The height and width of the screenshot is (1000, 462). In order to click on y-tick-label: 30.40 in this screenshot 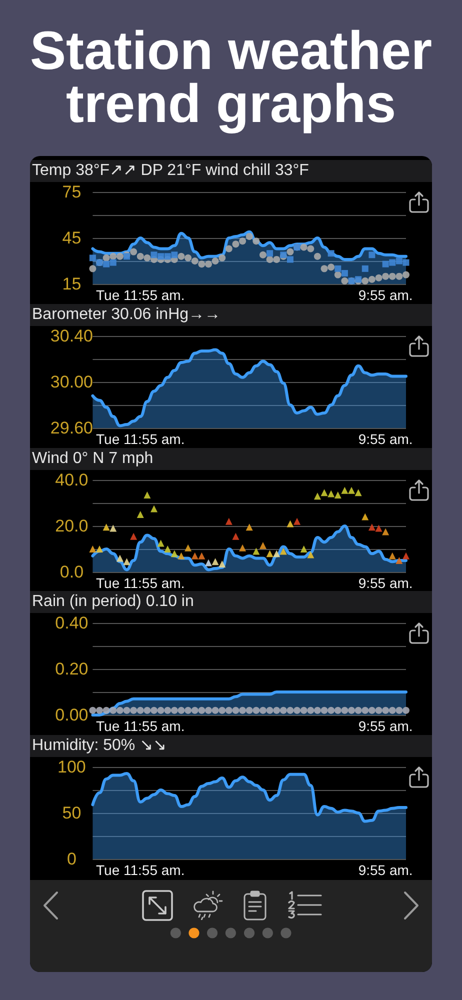, I will do `click(71, 336)`.